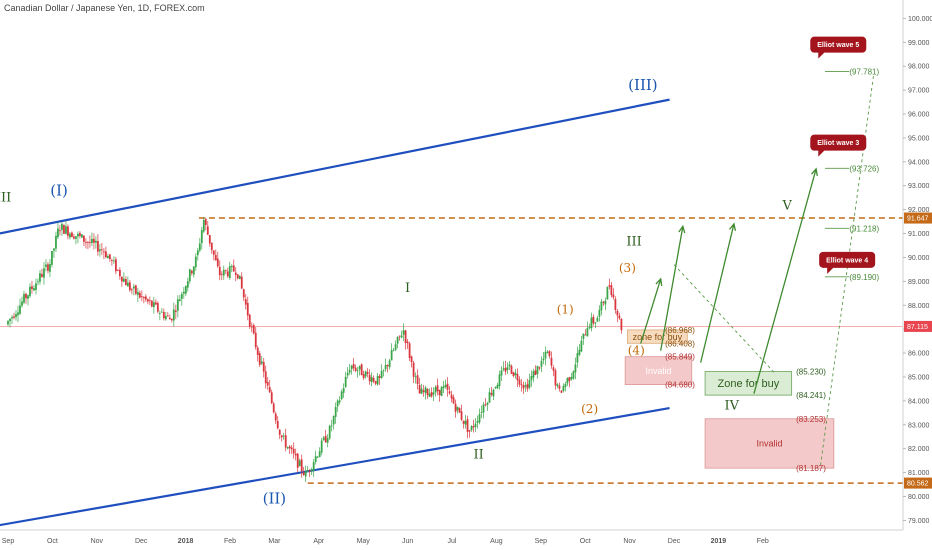  Describe the element at coordinates (541, 541) in the screenshot. I see `x-tick-label: Sep` at that location.